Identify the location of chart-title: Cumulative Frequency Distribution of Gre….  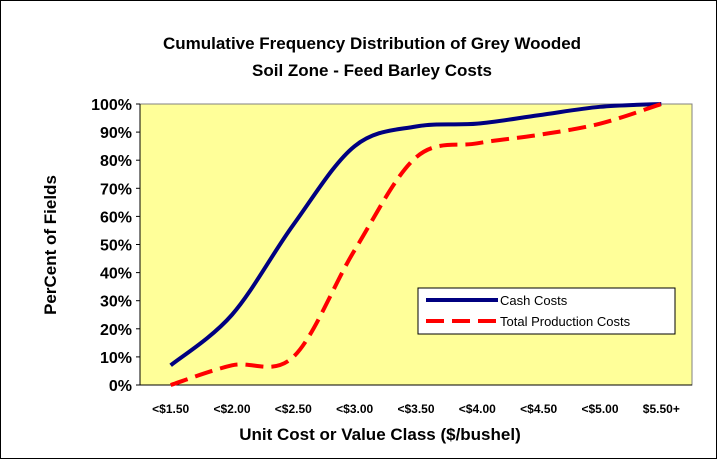
(372, 43).